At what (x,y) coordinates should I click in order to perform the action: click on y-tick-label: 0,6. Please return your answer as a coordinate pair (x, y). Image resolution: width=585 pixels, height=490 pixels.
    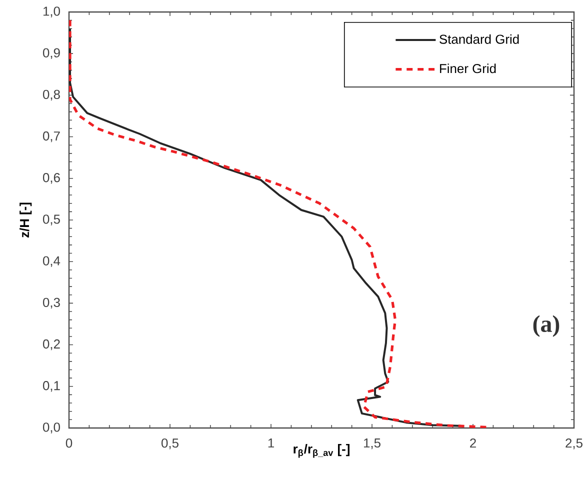
    Looking at the image, I should click on (51, 178).